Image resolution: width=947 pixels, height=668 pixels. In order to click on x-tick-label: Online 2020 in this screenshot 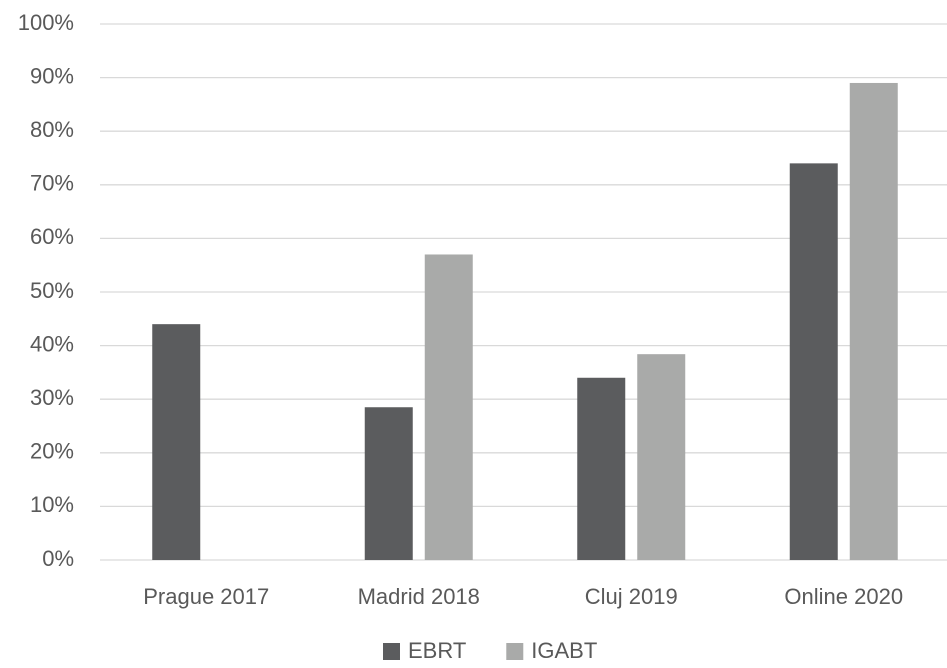, I will do `click(843, 596)`.